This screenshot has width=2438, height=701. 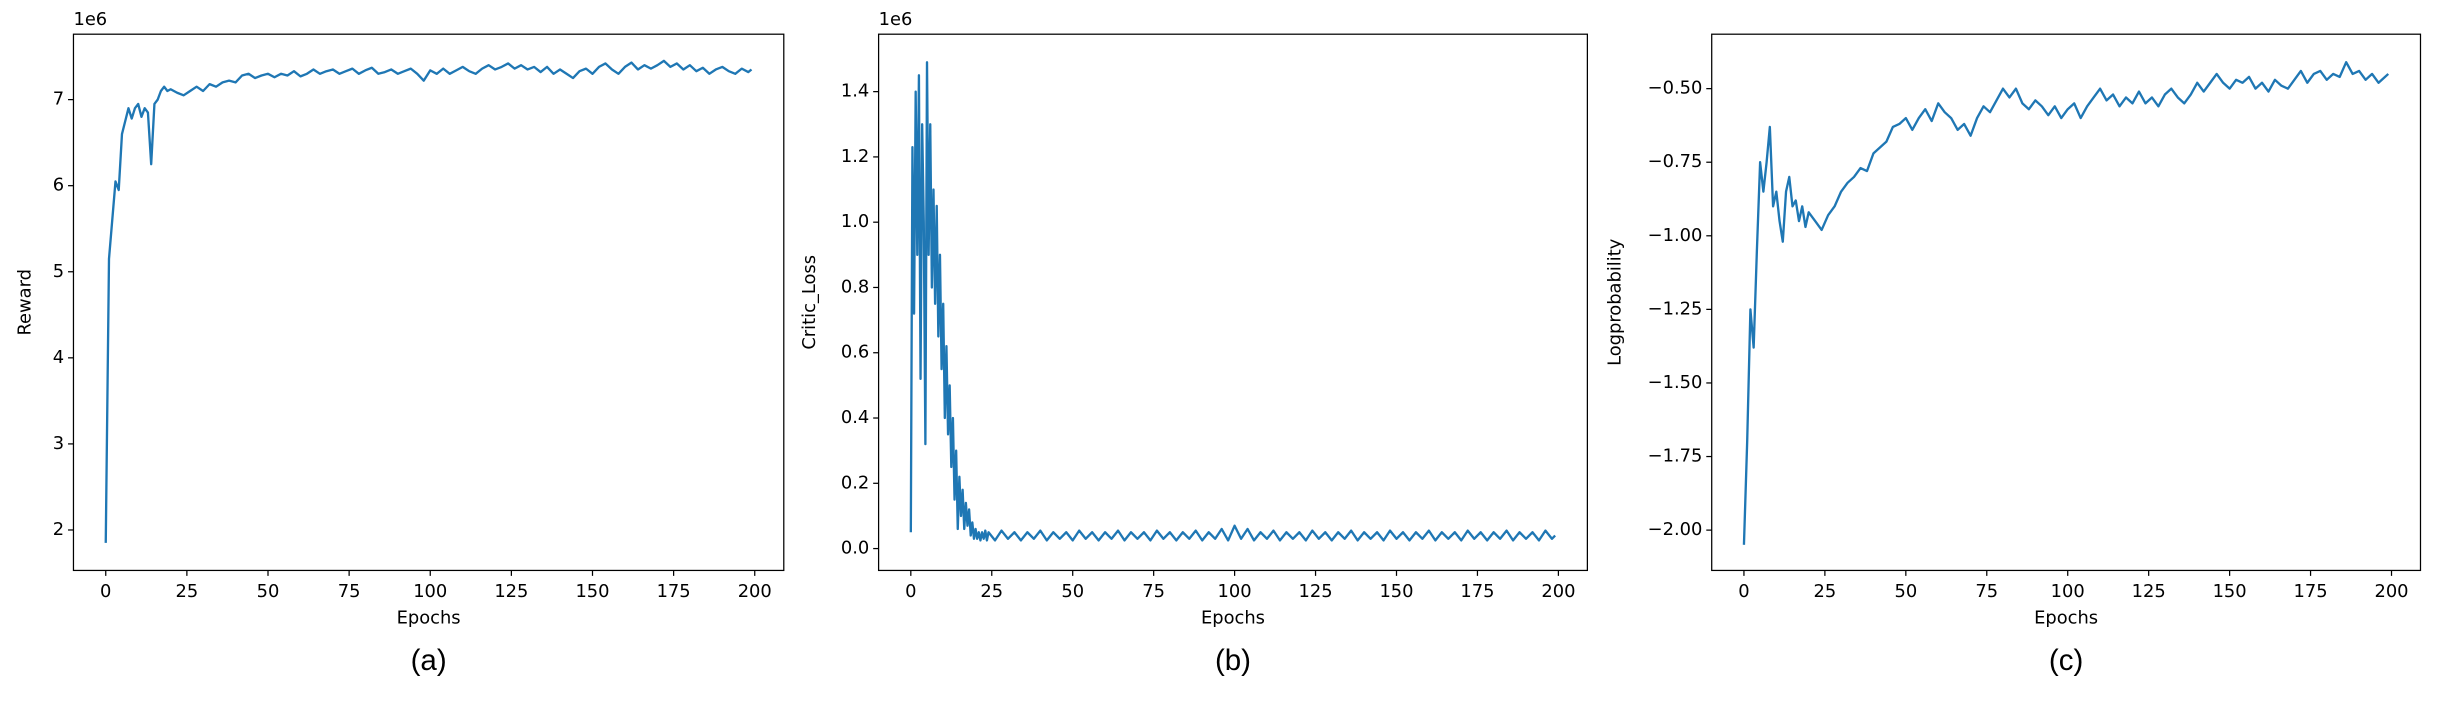 What do you see at coordinates (1614, 302) in the screenshot?
I see `y-axis-label: Logprobability` at bounding box center [1614, 302].